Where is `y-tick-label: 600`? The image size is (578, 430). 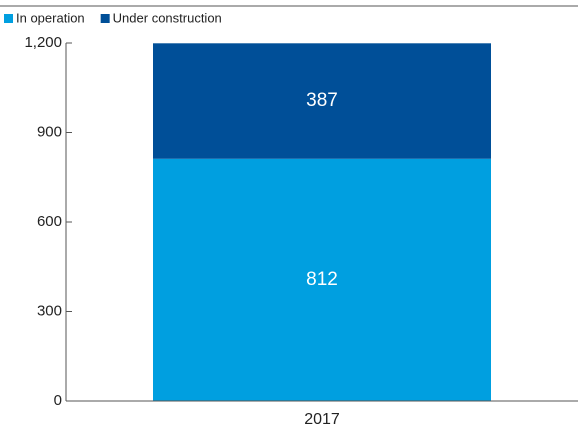
y-tick-label: 600 is located at coordinates (49, 221).